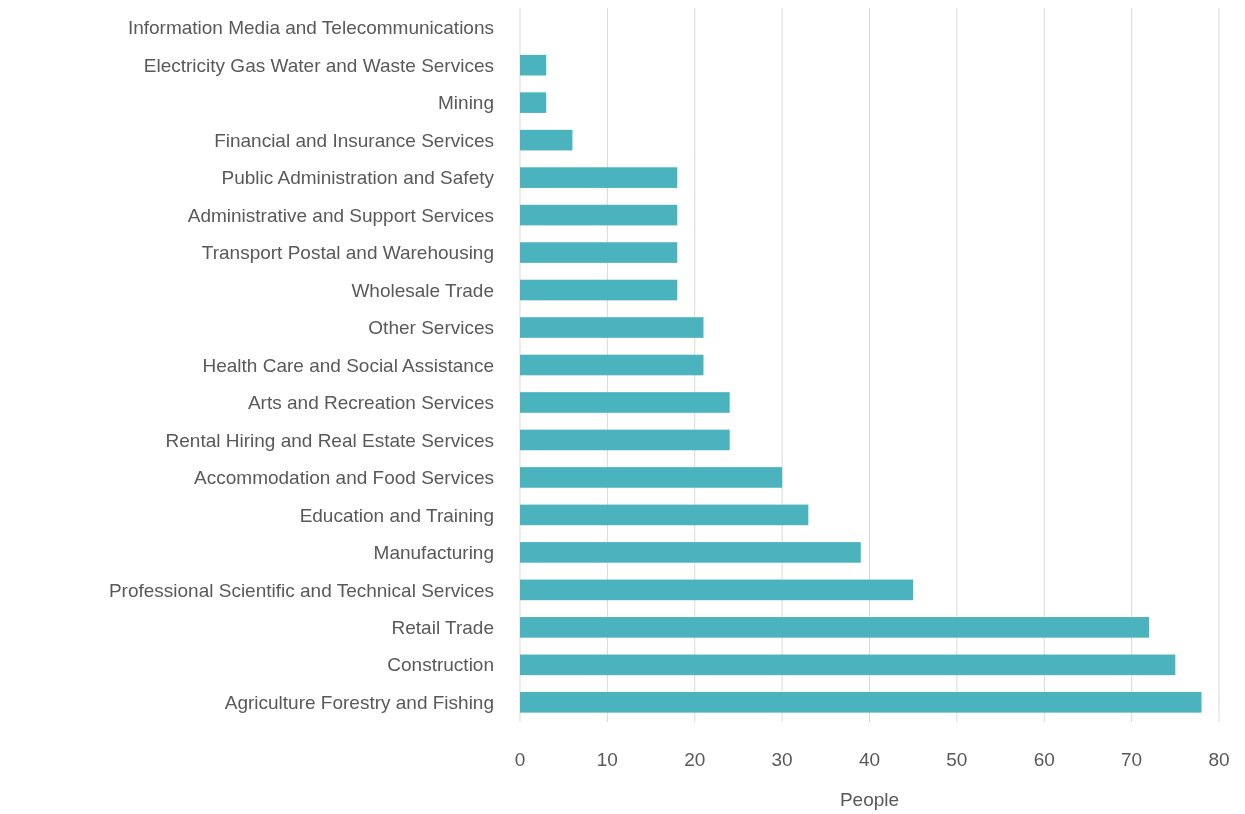 The height and width of the screenshot is (814, 1245). Describe the element at coordinates (1044, 759) in the screenshot. I see `x-tick-label: 60` at that location.